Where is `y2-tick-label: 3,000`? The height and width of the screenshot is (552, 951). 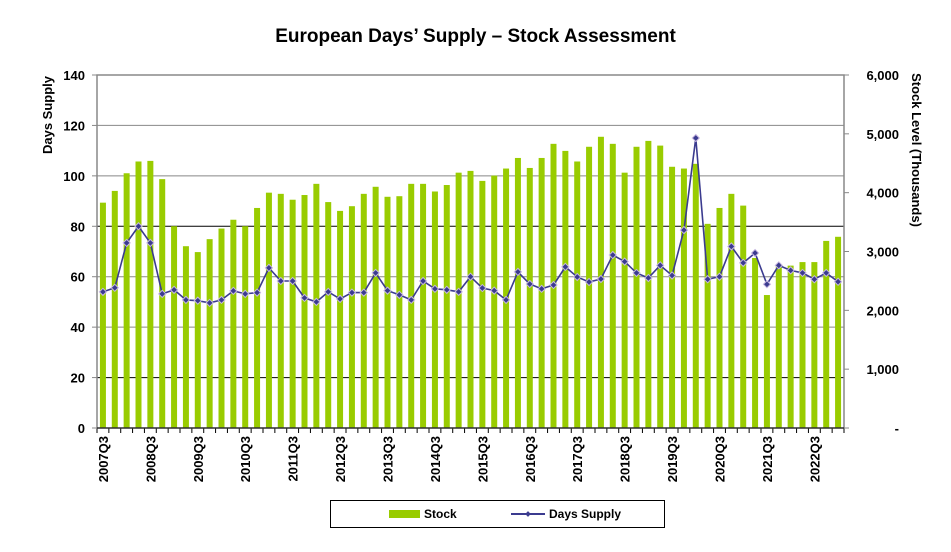
y2-tick-label: 3,000 is located at coordinates (882, 252).